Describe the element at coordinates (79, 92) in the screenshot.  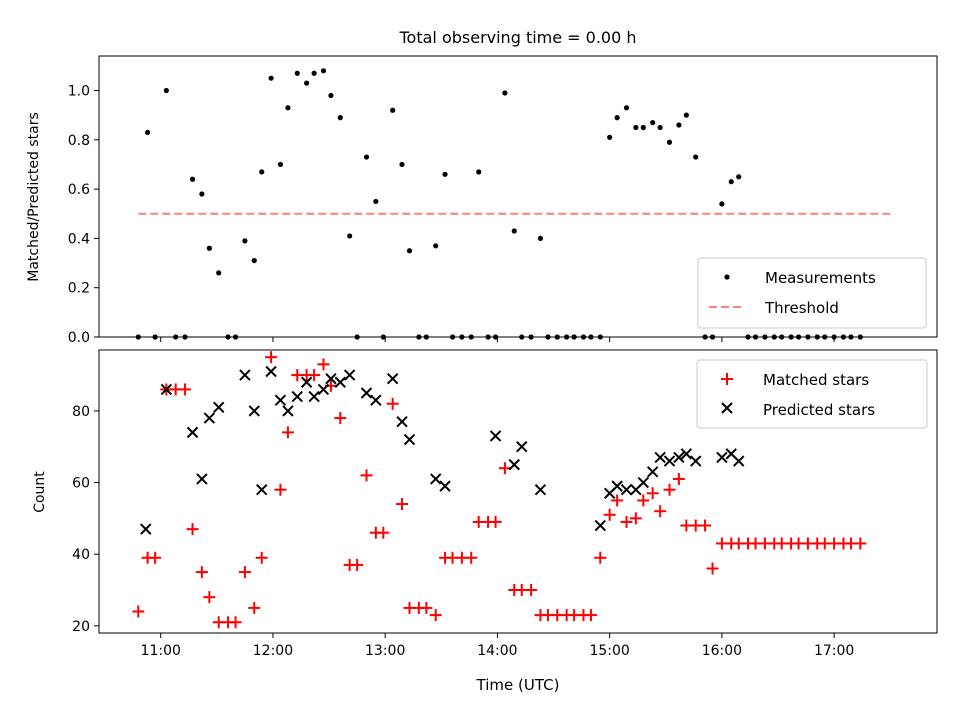
I see `y-tick-label: 1.0` at that location.